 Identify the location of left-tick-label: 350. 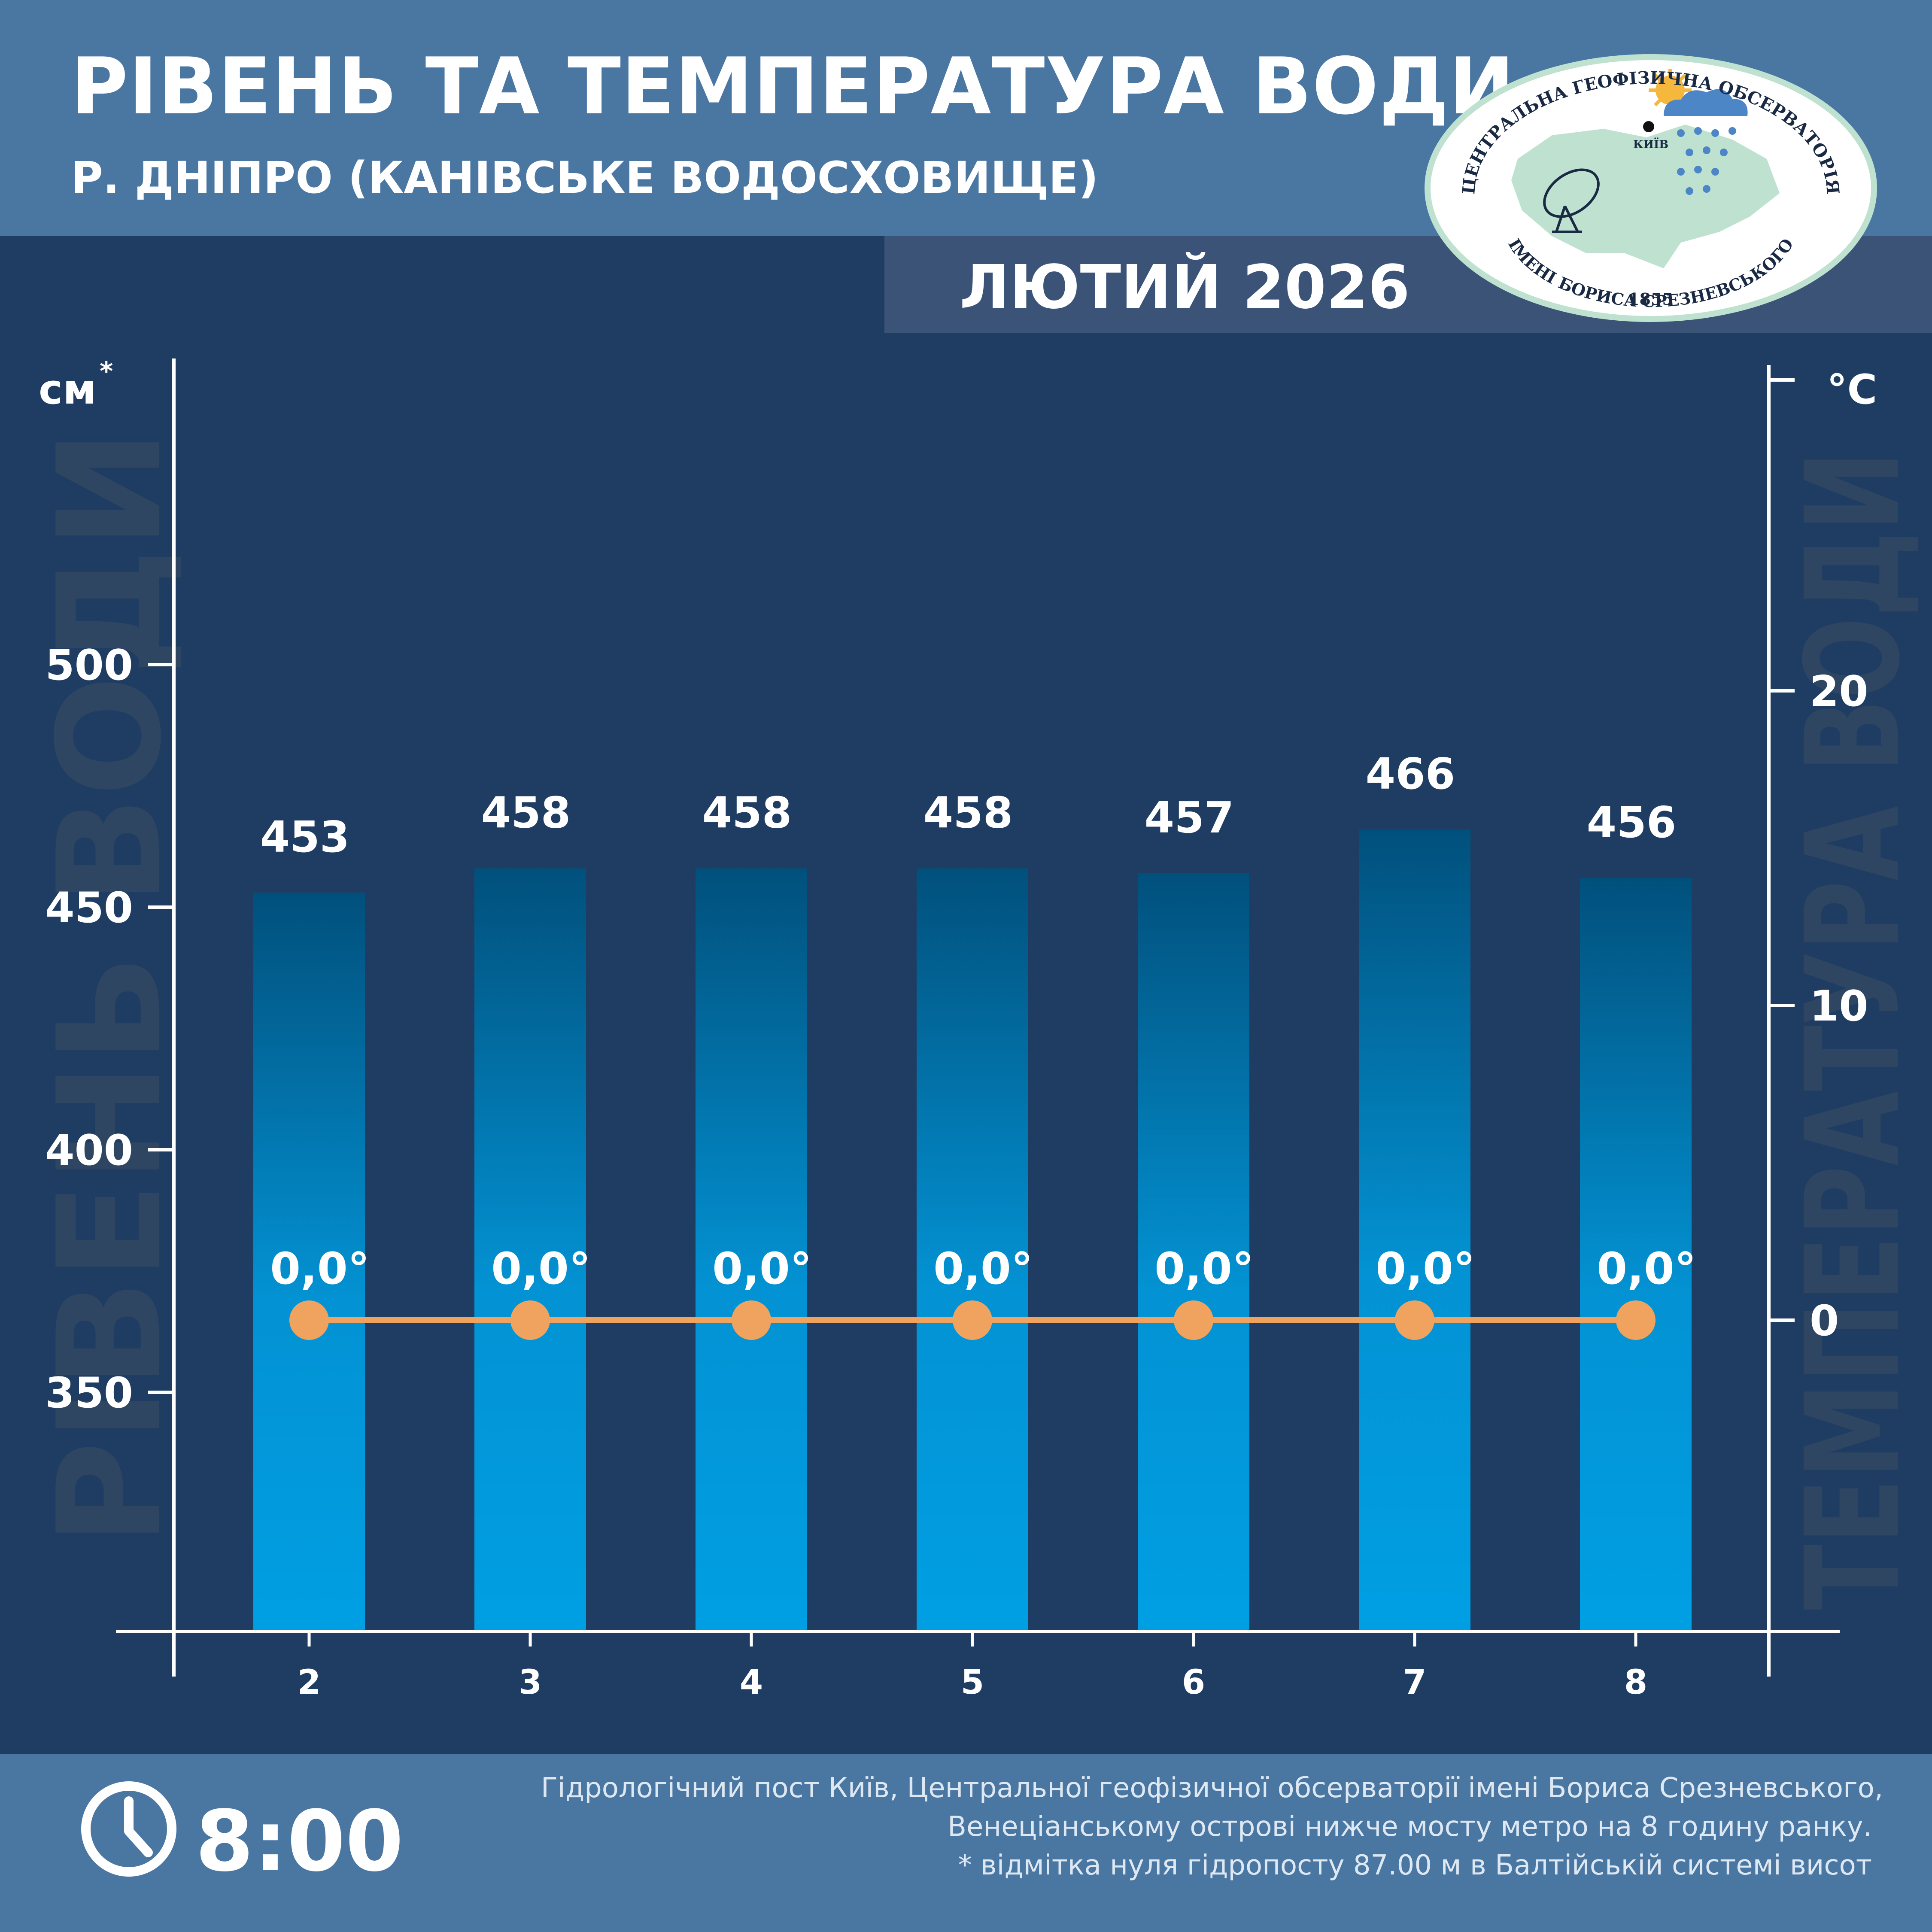
(89, 1393).